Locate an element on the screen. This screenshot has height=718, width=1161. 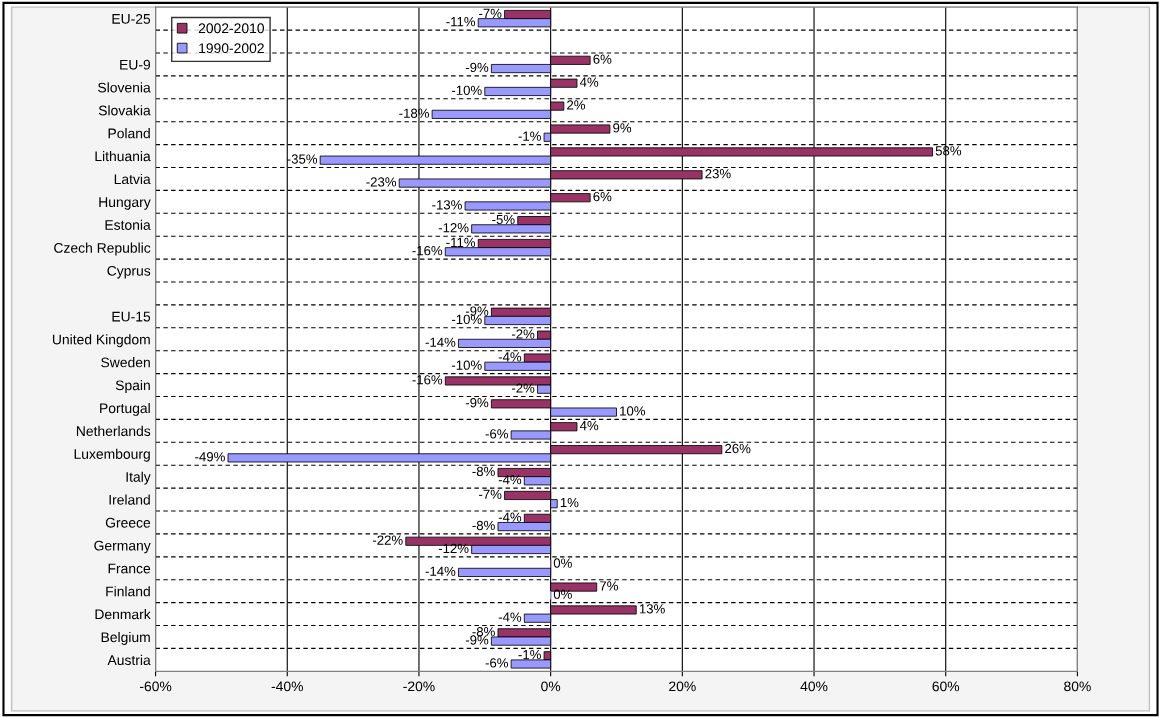
y-tick-label: United Kingdom is located at coordinates (101, 341).